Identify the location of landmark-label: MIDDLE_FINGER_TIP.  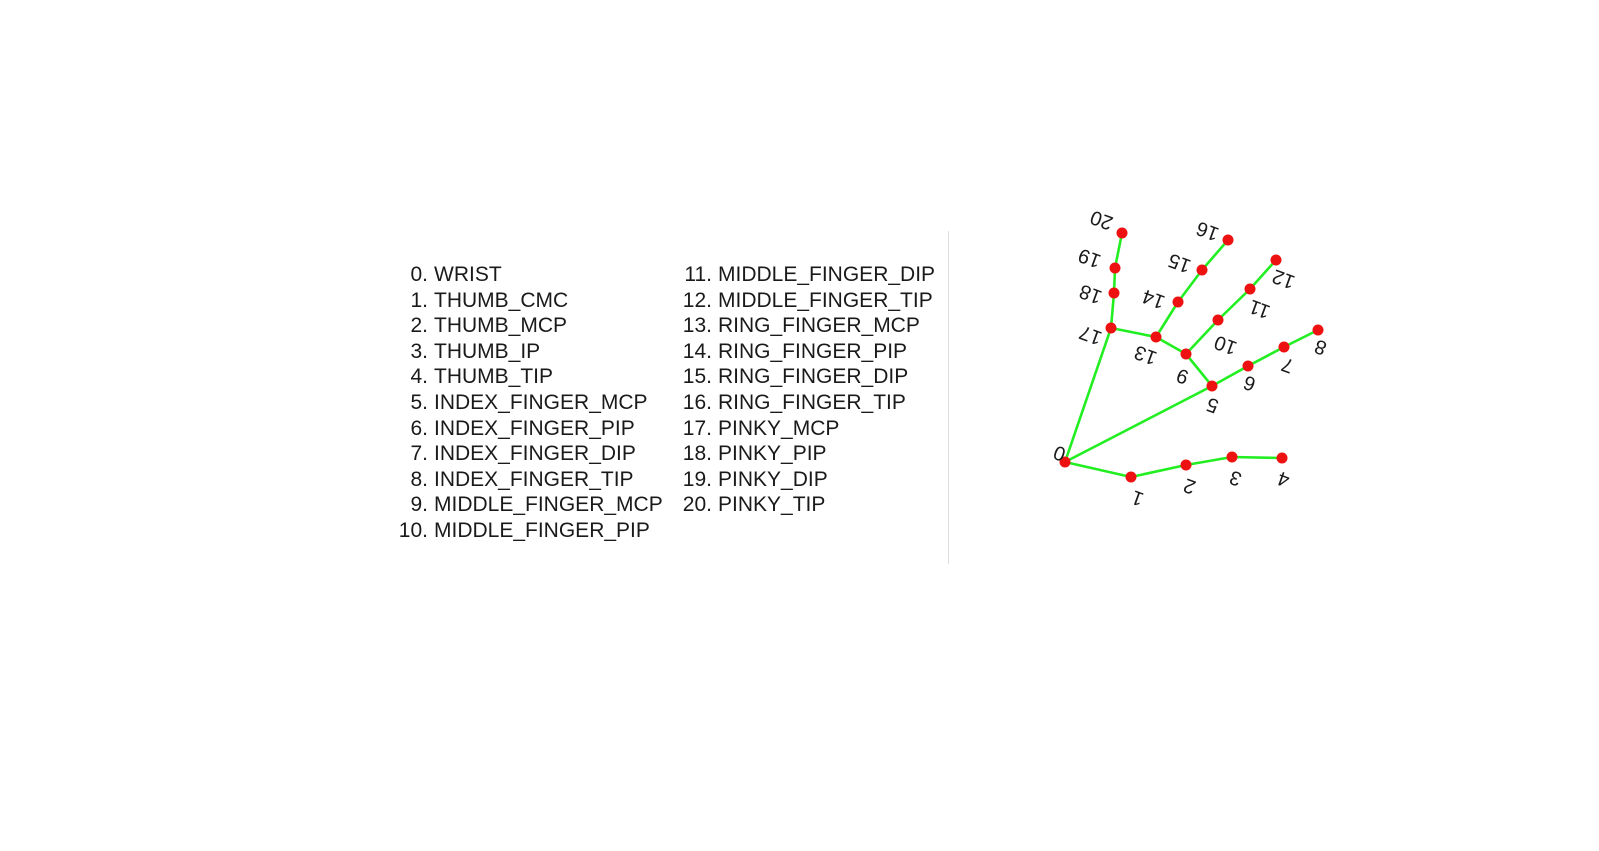
(825, 300).